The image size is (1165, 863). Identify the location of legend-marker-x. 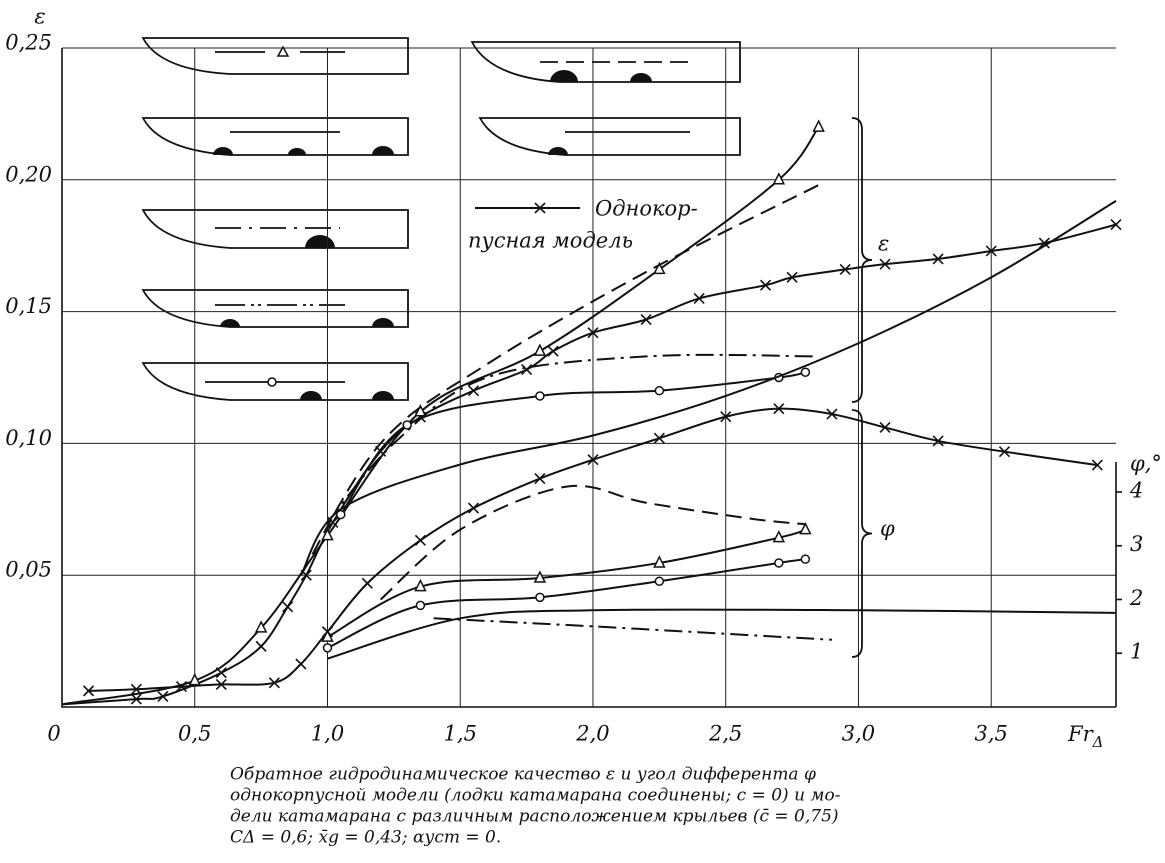
(540, 208).